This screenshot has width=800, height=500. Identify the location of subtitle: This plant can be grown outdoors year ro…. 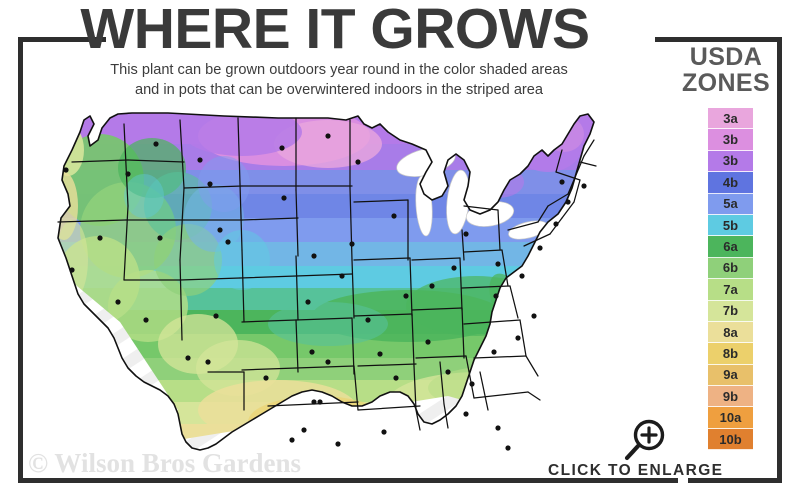
(339, 80).